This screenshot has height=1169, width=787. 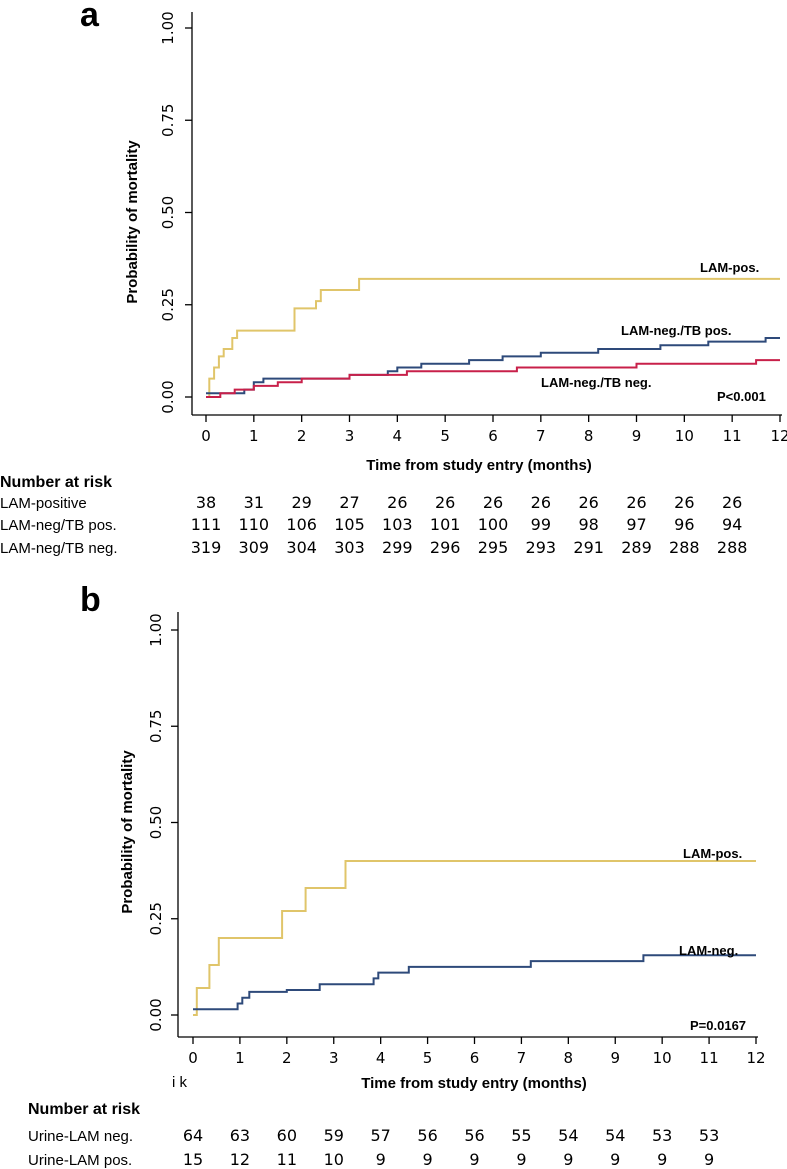 I want to click on panel-a-curve-lam-pos, so click(x=493, y=337).